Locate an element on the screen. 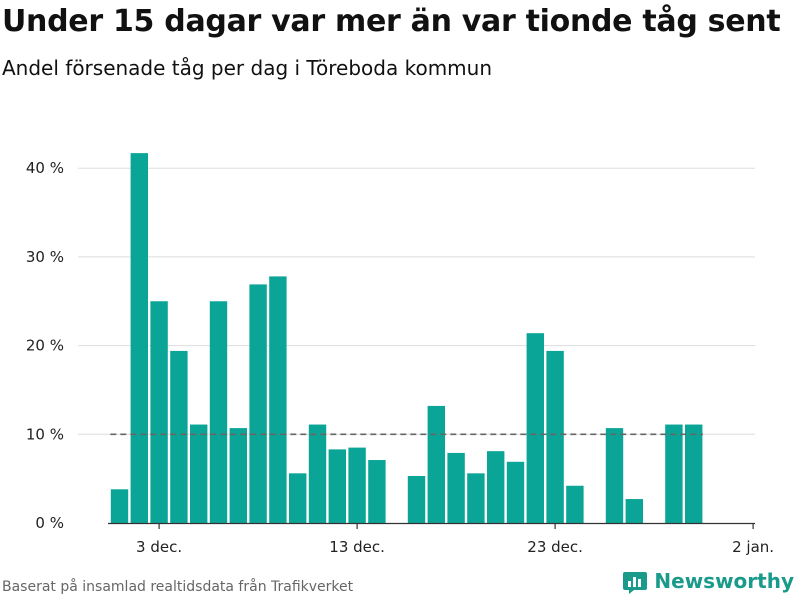  y-axis-labels: 0 % 10 % 20 % 30 % 40 % is located at coordinates (45, 345).